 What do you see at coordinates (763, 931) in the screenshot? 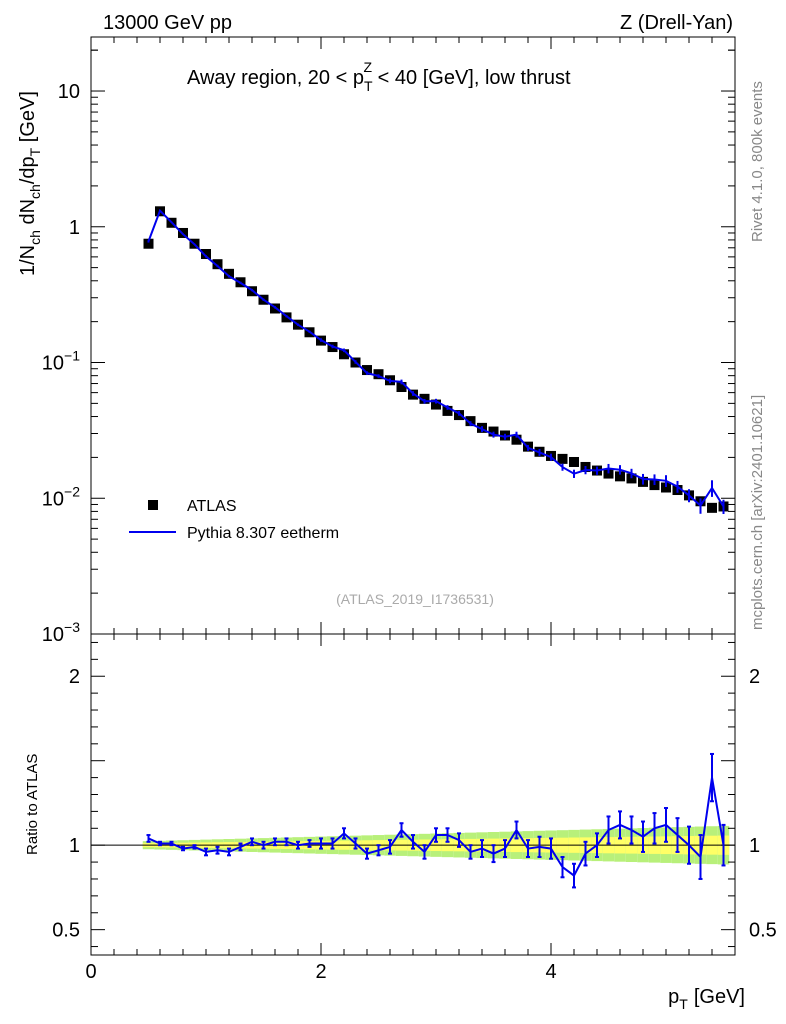
I see `ratio-y-tick-label-right: 0.5` at bounding box center [763, 931].